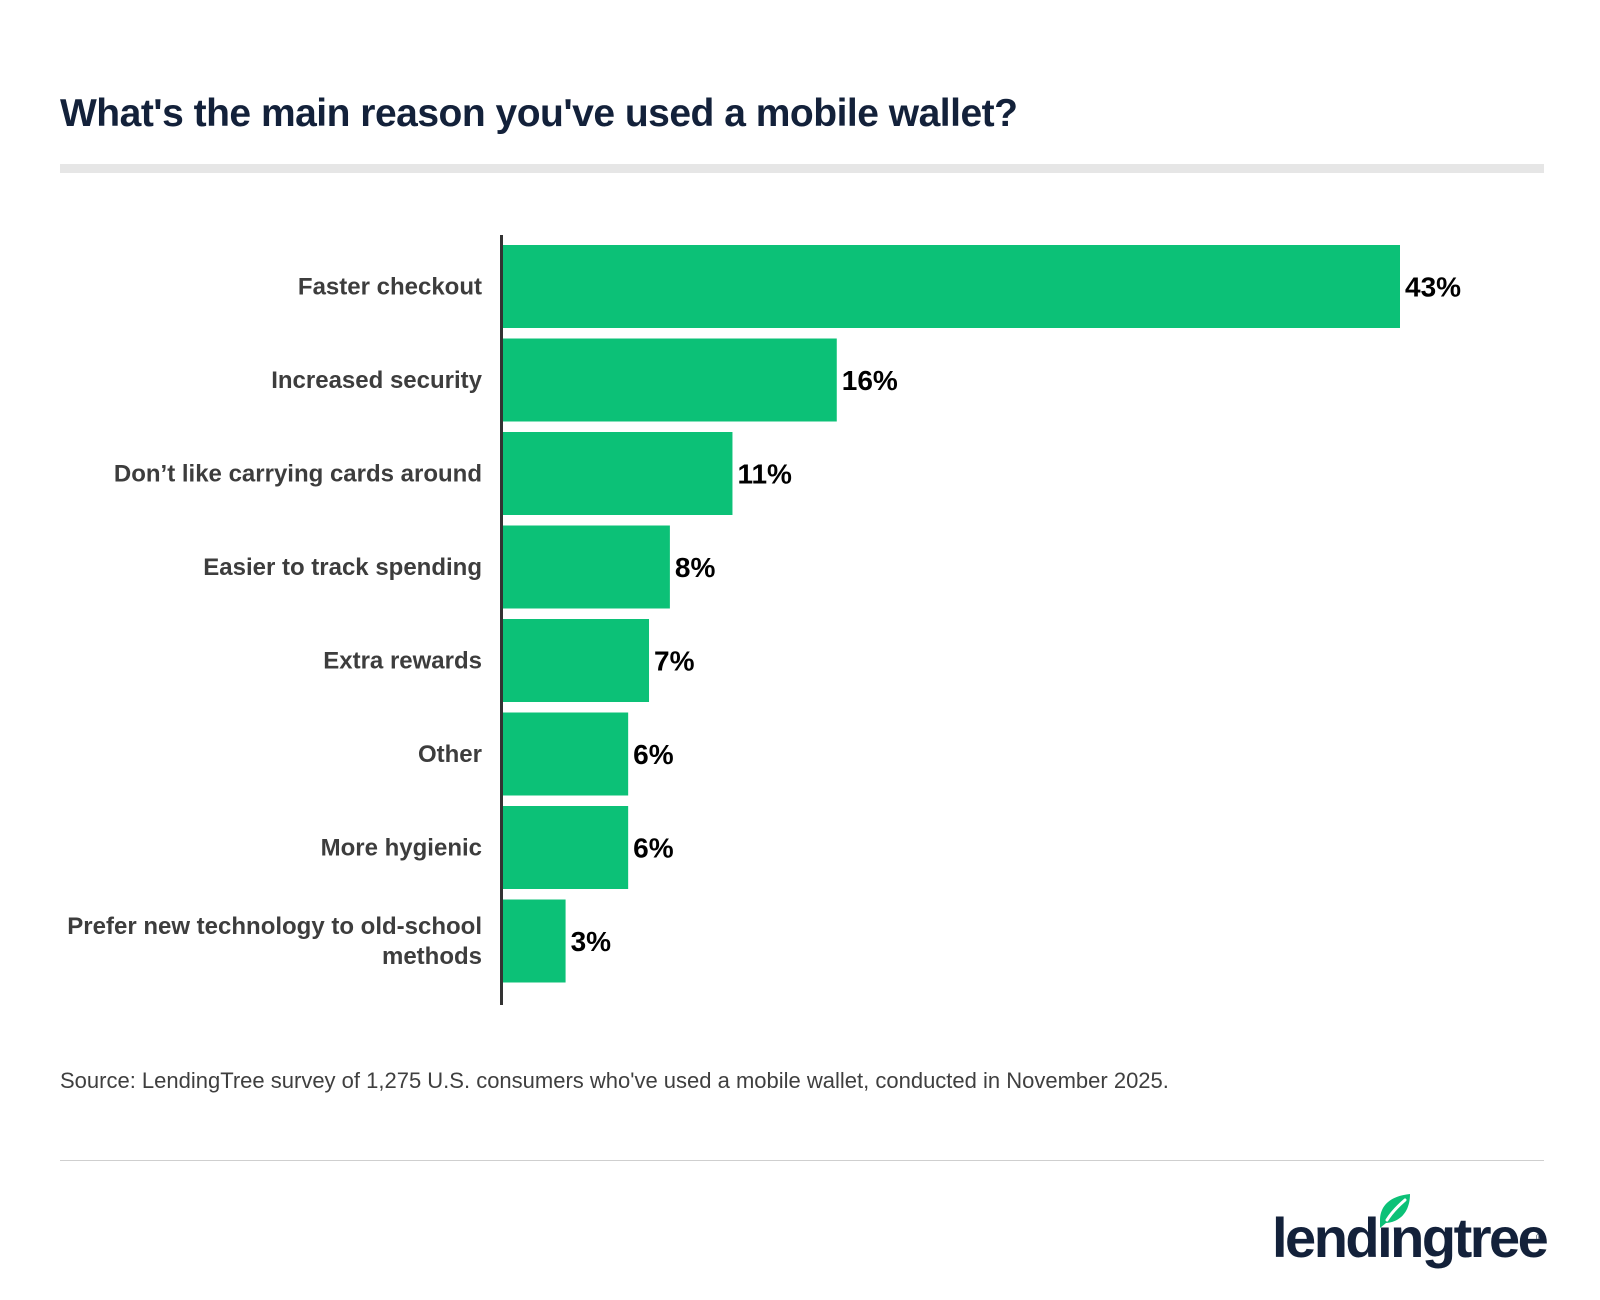 The width and height of the screenshot is (1600, 1300). What do you see at coordinates (591, 941) in the screenshot?
I see `bar-value-label-7: 3%` at bounding box center [591, 941].